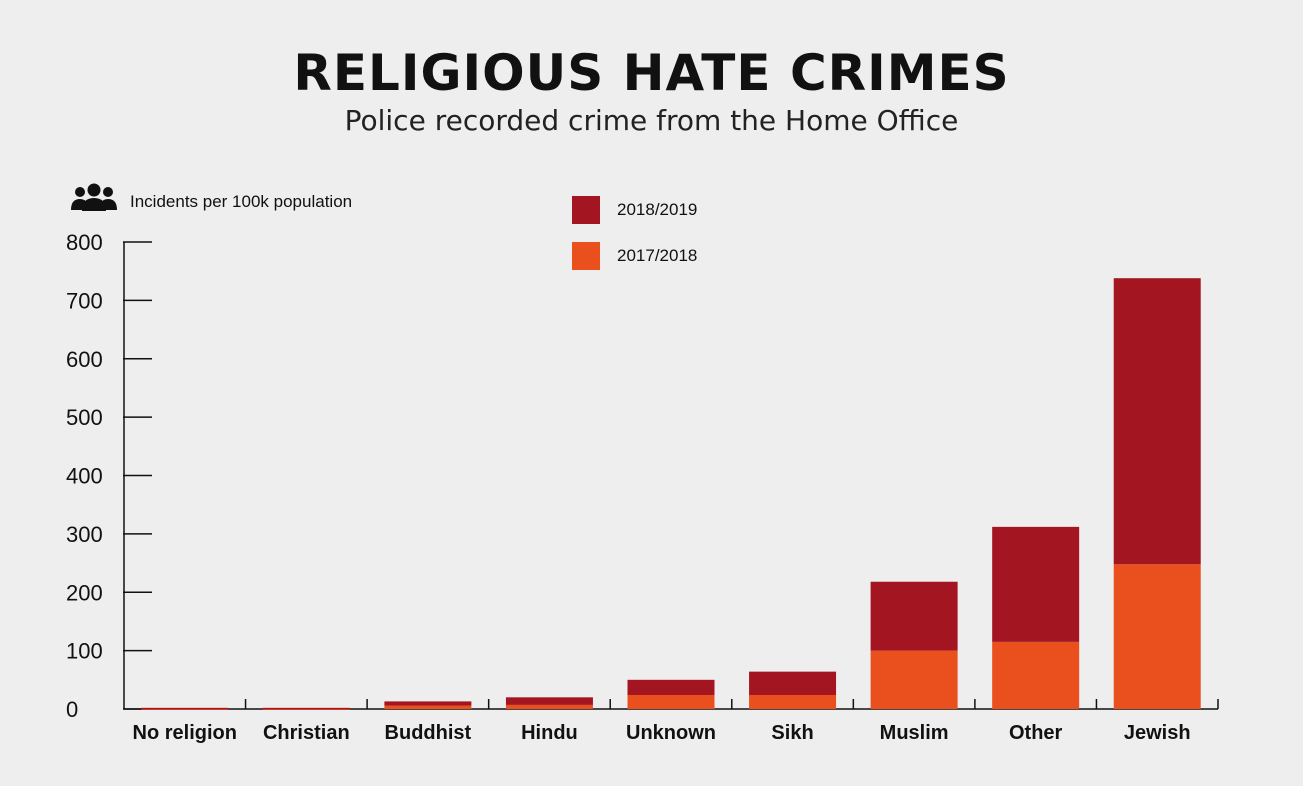 The image size is (1303, 786). Describe the element at coordinates (1036, 675) in the screenshot. I see `bar-other-2017-2018` at that location.